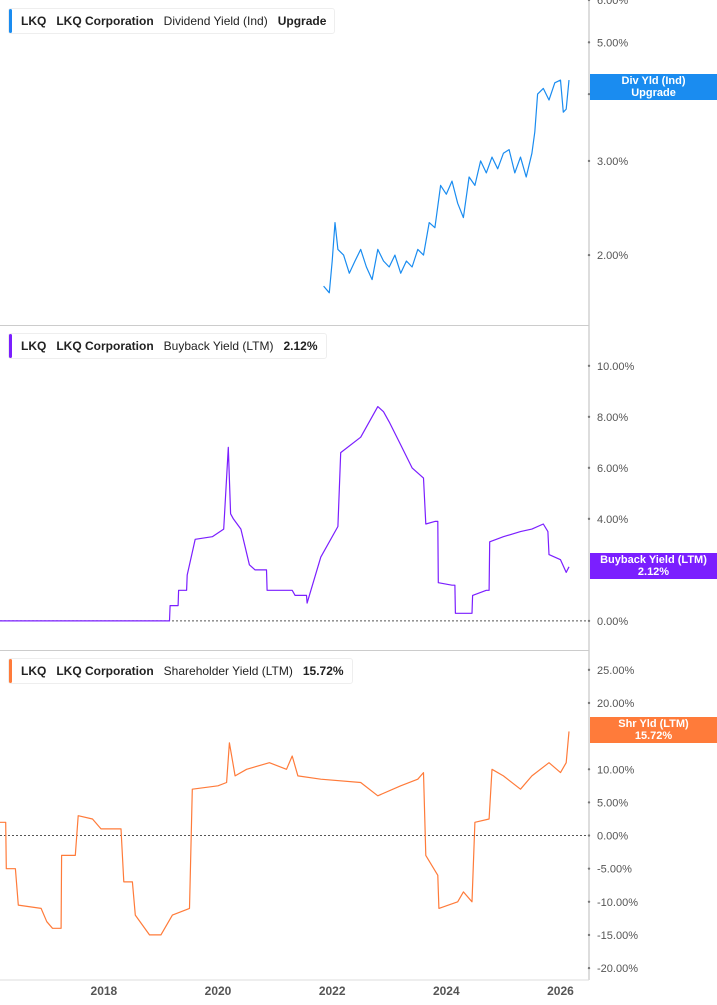 The height and width of the screenshot is (1005, 717). What do you see at coordinates (218, 346) in the screenshot?
I see `legend-metric: Buyback Yield (LTM)` at bounding box center [218, 346].